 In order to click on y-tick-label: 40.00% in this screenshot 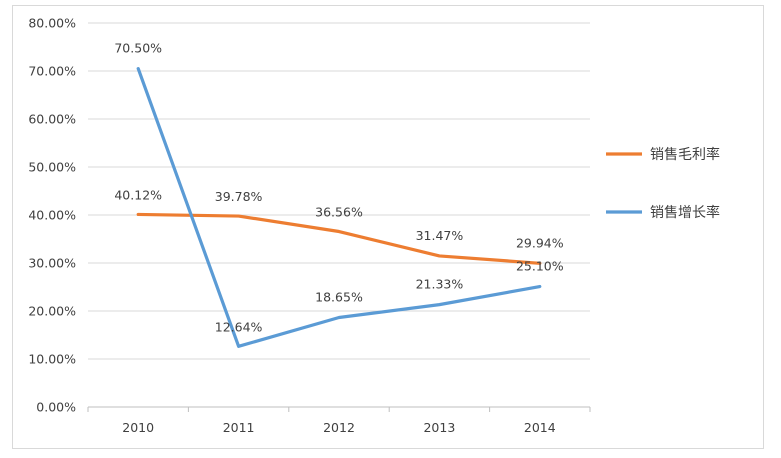, I will do `click(52, 215)`.